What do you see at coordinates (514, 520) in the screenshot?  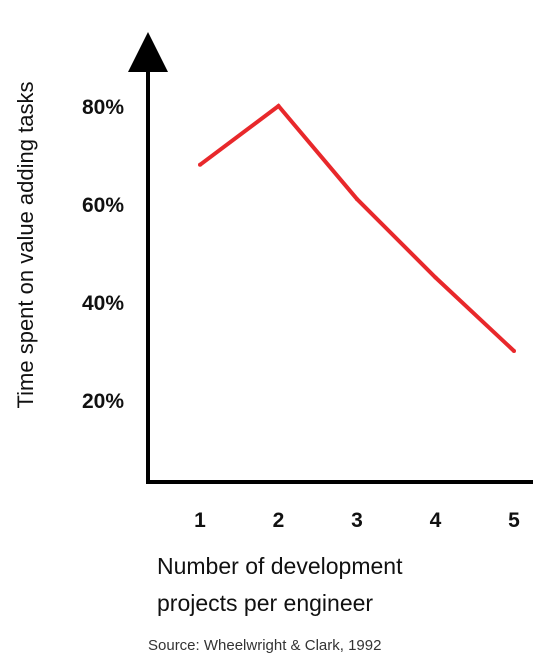 I see `x-tick-label: 5` at bounding box center [514, 520].